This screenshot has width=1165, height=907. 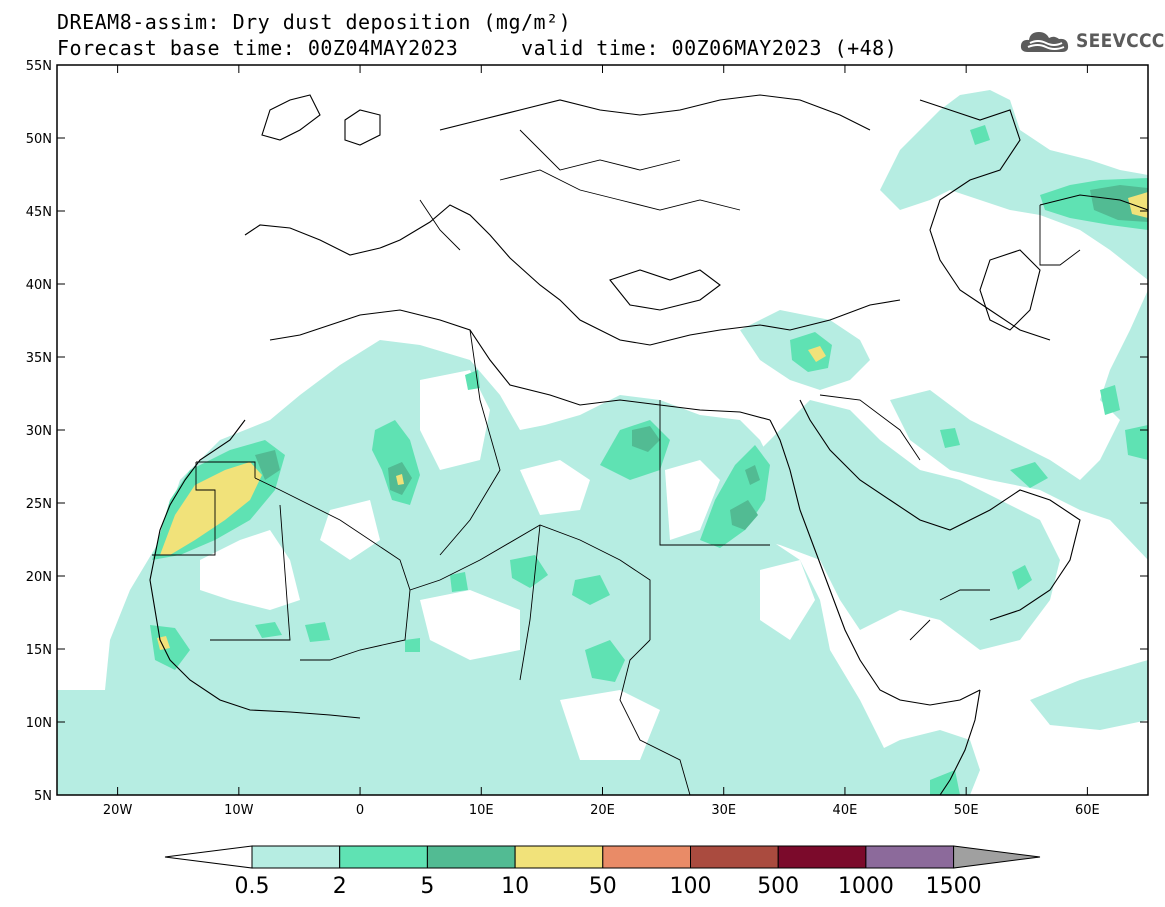 What do you see at coordinates (1044, 42) in the screenshot?
I see `cloud-logo-icon` at bounding box center [1044, 42].